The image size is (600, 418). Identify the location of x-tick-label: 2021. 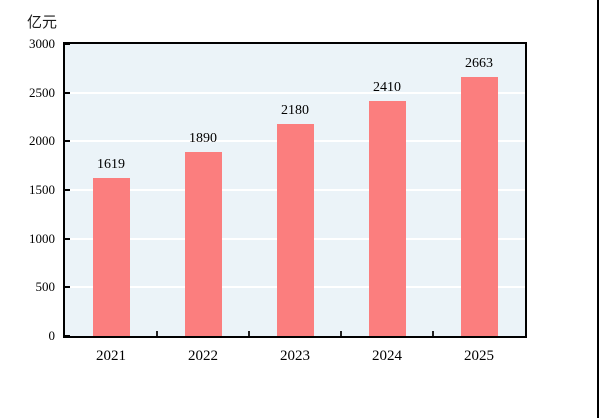
(111, 356).